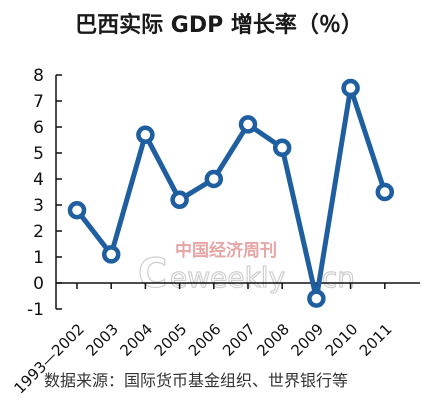  Describe the element at coordinates (376, 340) in the screenshot. I see `x-tick-label: 2011` at that location.